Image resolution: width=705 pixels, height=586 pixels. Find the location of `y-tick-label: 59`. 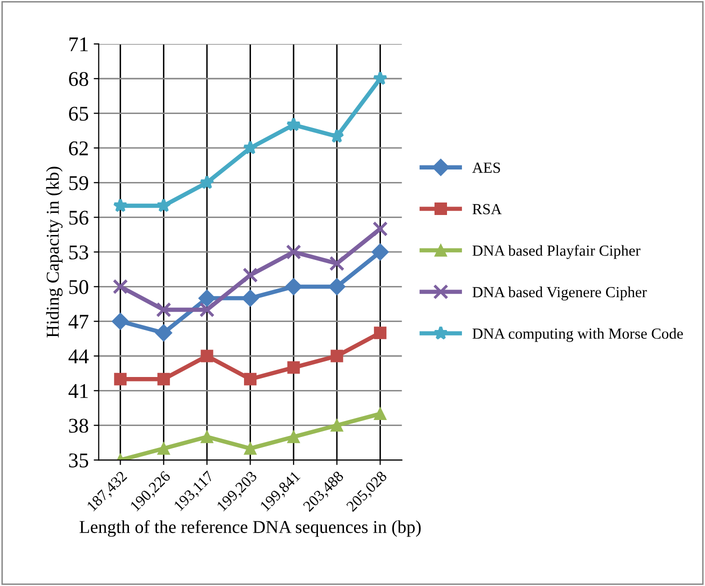

y-tick-label: 59 is located at coordinates (78, 183).